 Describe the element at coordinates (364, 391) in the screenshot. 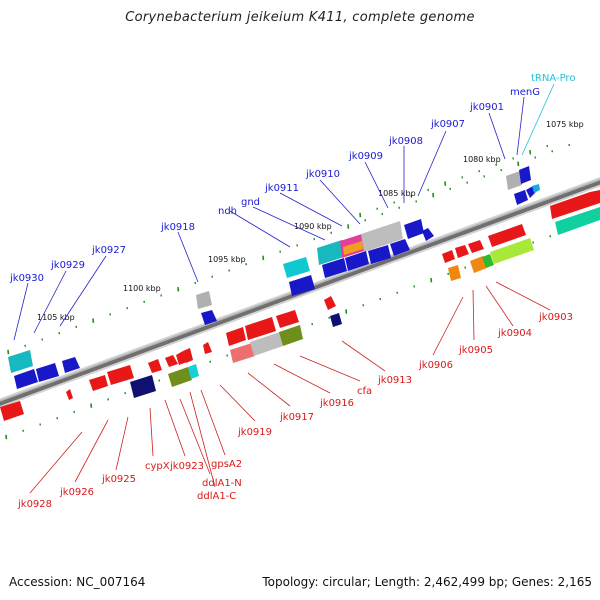

I see `gene-label-cfa: cfa` at that location.